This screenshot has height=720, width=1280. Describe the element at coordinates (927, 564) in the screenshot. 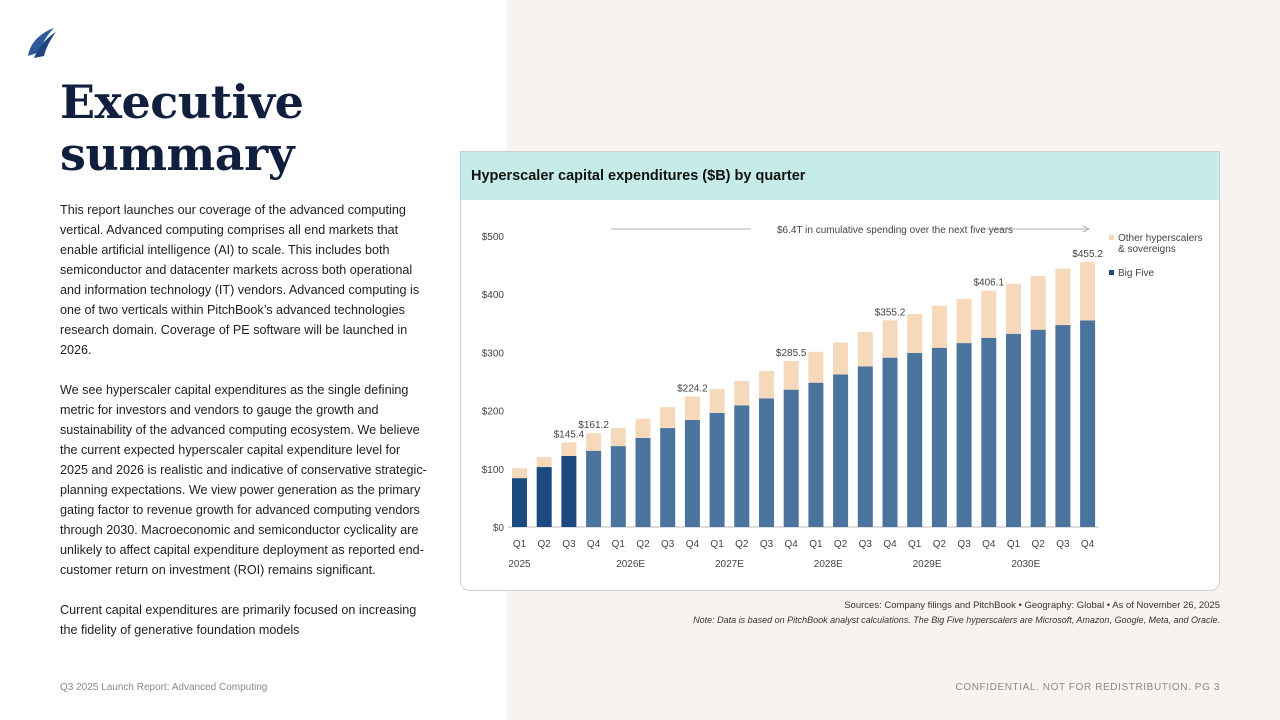

I see `x-year-label: 2029E` at that location.